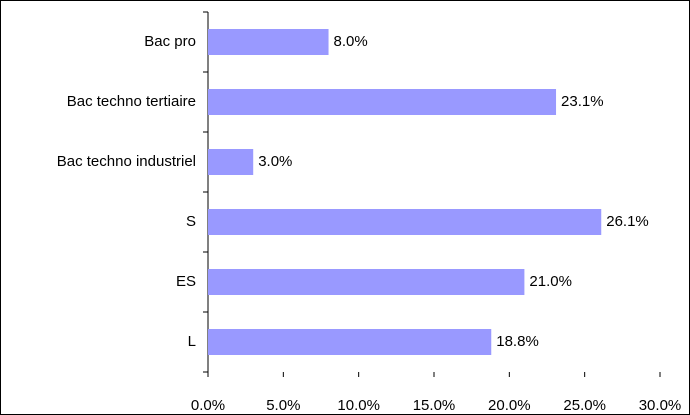 The image size is (690, 415). I want to click on y-tick-label: Bac pro, so click(170, 41).